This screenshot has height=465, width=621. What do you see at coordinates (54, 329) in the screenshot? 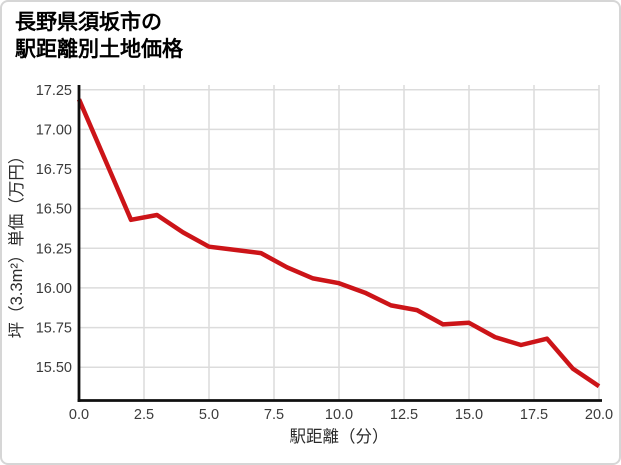
I see `y-tick-label: 15.75` at bounding box center [54, 329].